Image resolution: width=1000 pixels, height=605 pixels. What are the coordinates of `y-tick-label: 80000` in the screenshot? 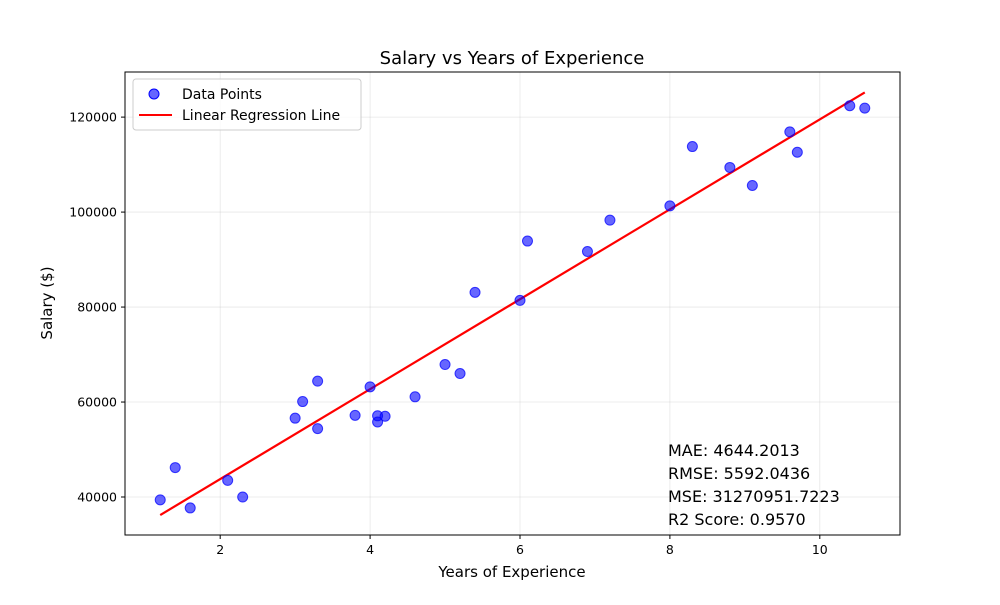 It's located at (97, 307).